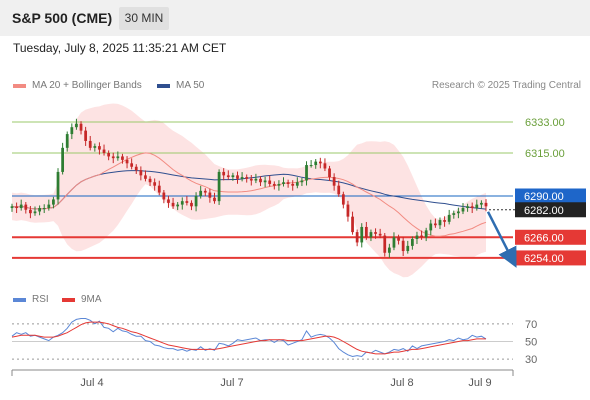 This screenshot has width=590, height=400. Describe the element at coordinates (91, 383) in the screenshot. I see `x-tick-label: Jul 4` at that location.